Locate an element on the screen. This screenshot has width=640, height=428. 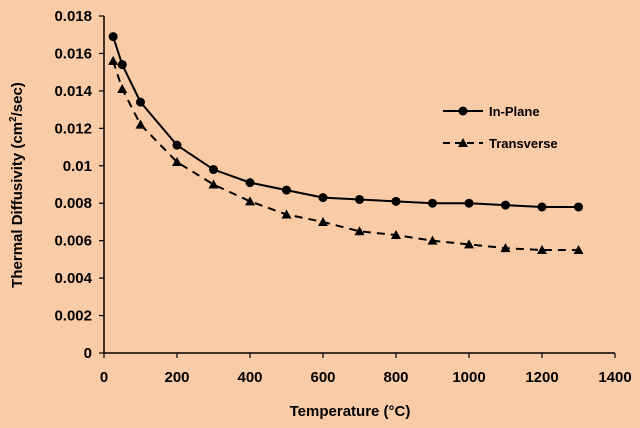
y-tick-label: 0.006 is located at coordinates (73, 241).